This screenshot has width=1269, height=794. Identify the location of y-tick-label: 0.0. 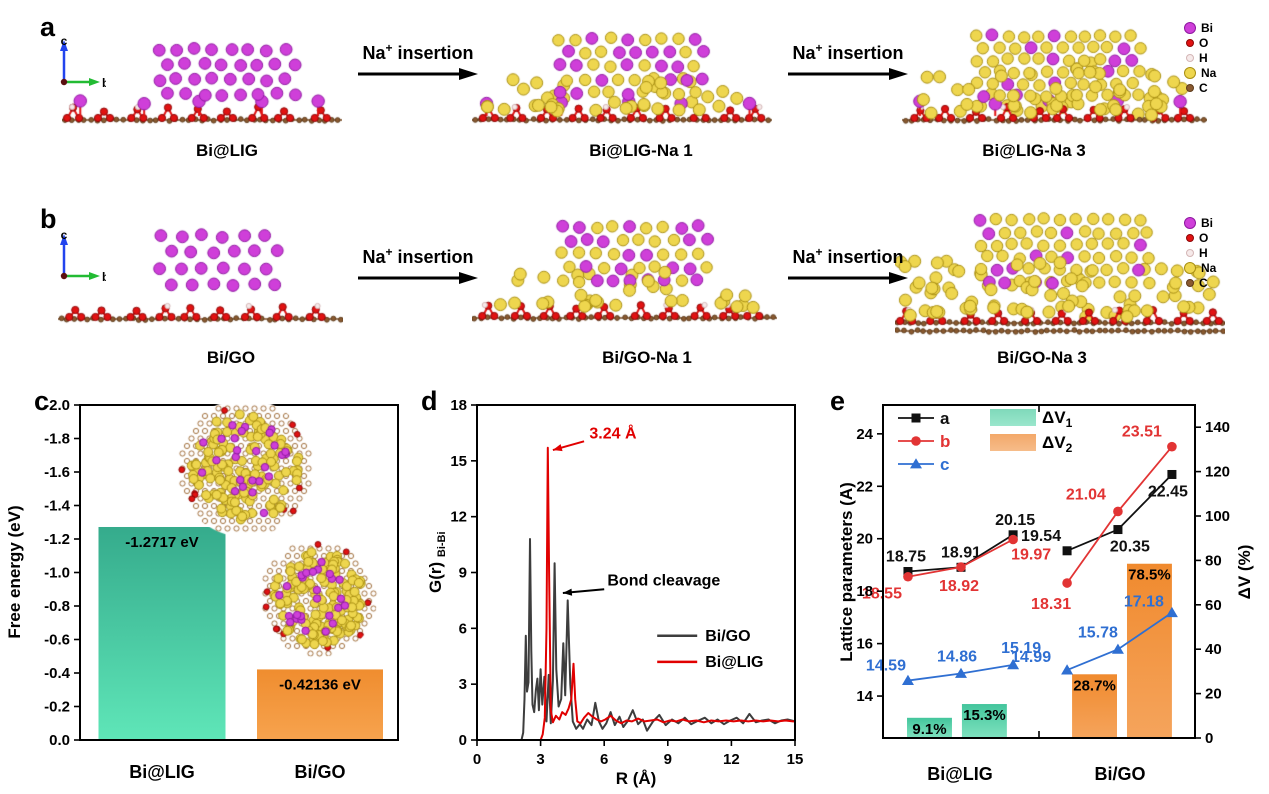
(59, 740).